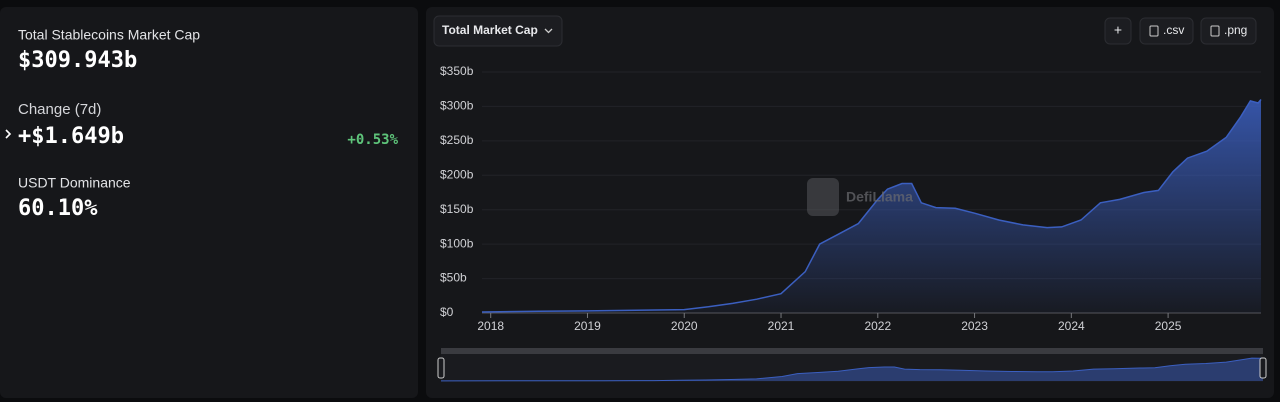 The image size is (1280, 402). I want to click on expand-chevron, so click(8, 134).